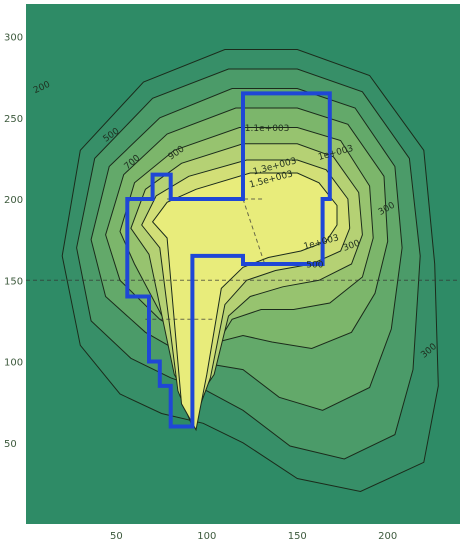 The image size is (464, 544). Describe the element at coordinates (13, 363) in the screenshot. I see `y-tick-label-2: 100` at that location.